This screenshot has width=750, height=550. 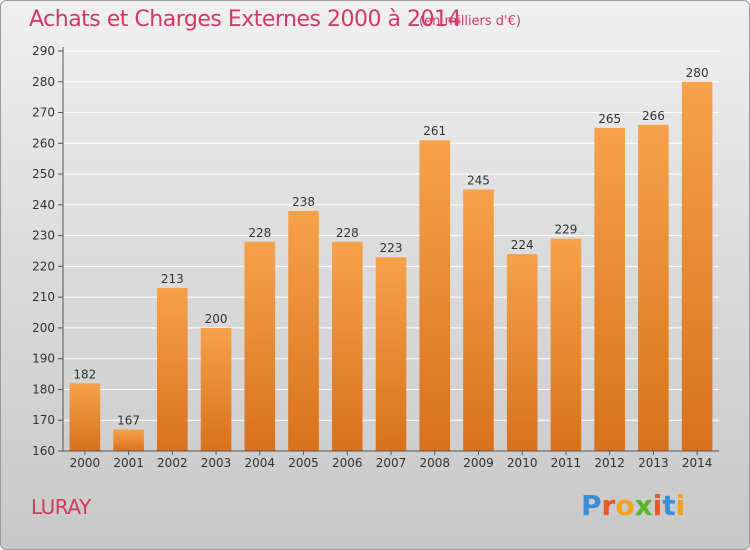 What do you see at coordinates (434, 131) in the screenshot?
I see `value-label: 261` at bounding box center [434, 131].